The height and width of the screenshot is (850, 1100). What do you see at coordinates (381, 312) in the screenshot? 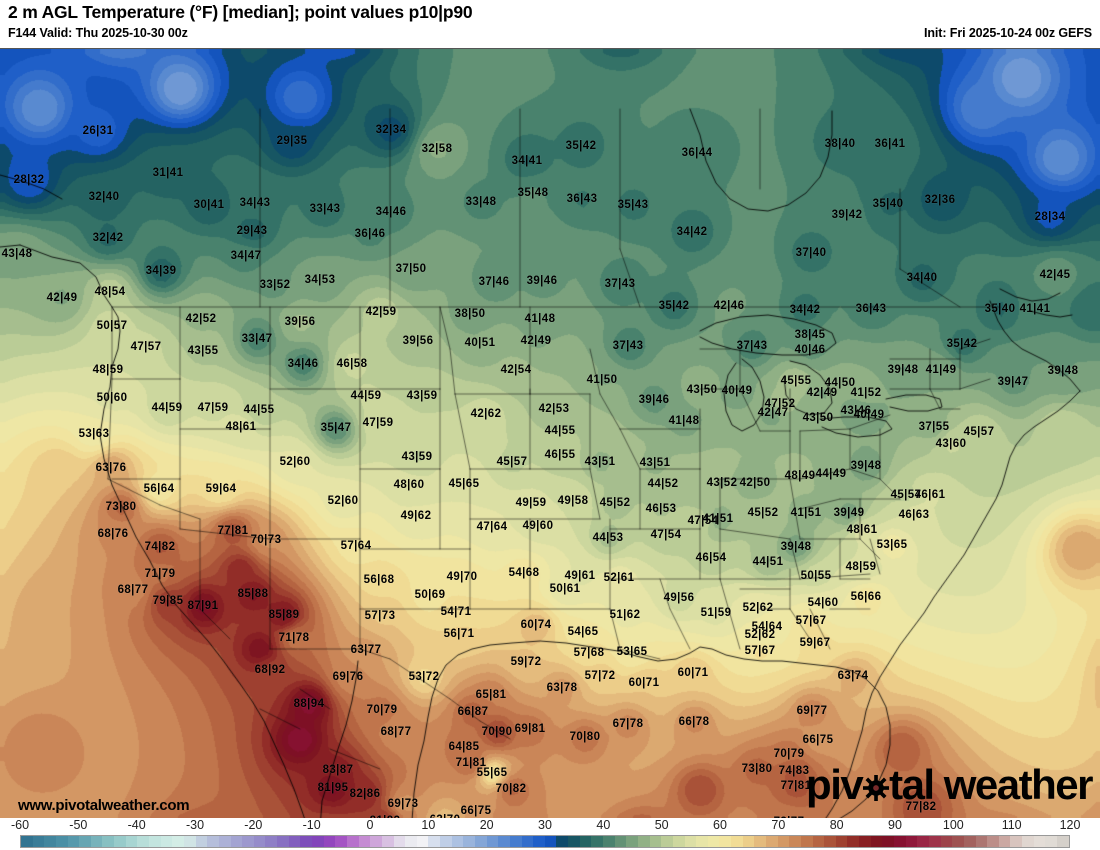
I see `point-value-label: 42|59` at bounding box center [381, 312].